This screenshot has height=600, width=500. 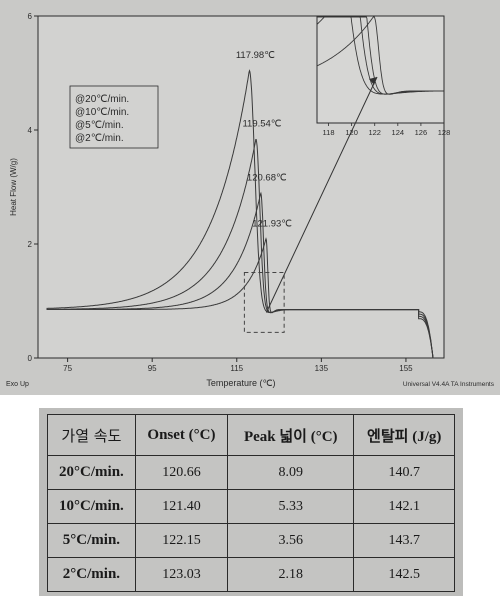 I want to click on cell-peak-width: 5.33, so click(x=291, y=506).